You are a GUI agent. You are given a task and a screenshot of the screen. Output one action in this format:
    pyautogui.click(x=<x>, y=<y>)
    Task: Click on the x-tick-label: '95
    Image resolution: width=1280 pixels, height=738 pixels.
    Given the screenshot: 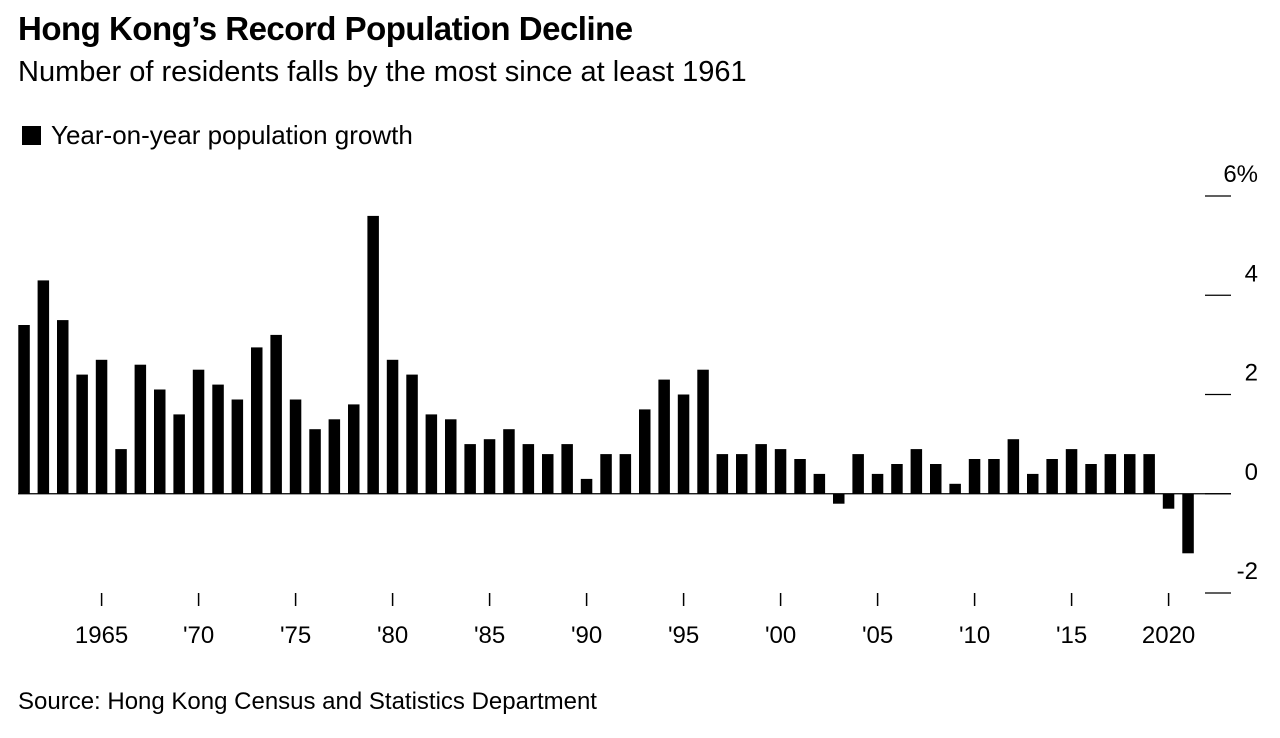 What is the action you would take?
    pyautogui.click(x=683, y=635)
    